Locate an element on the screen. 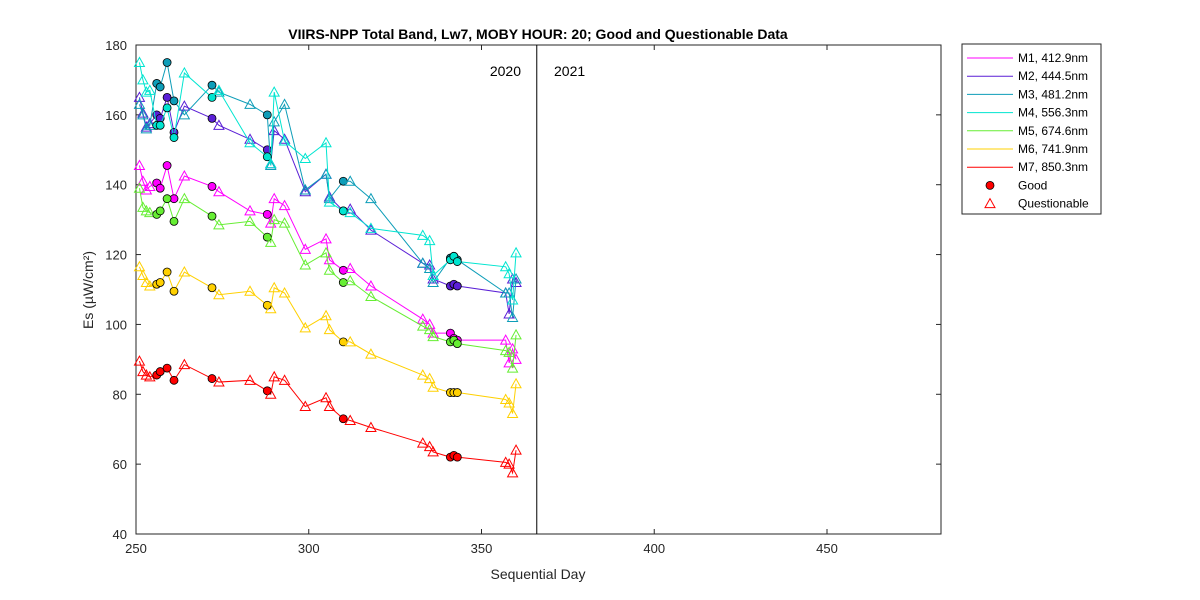 This screenshot has height=600, width=1200. annotation-2020: 2020 is located at coordinates (505, 71).